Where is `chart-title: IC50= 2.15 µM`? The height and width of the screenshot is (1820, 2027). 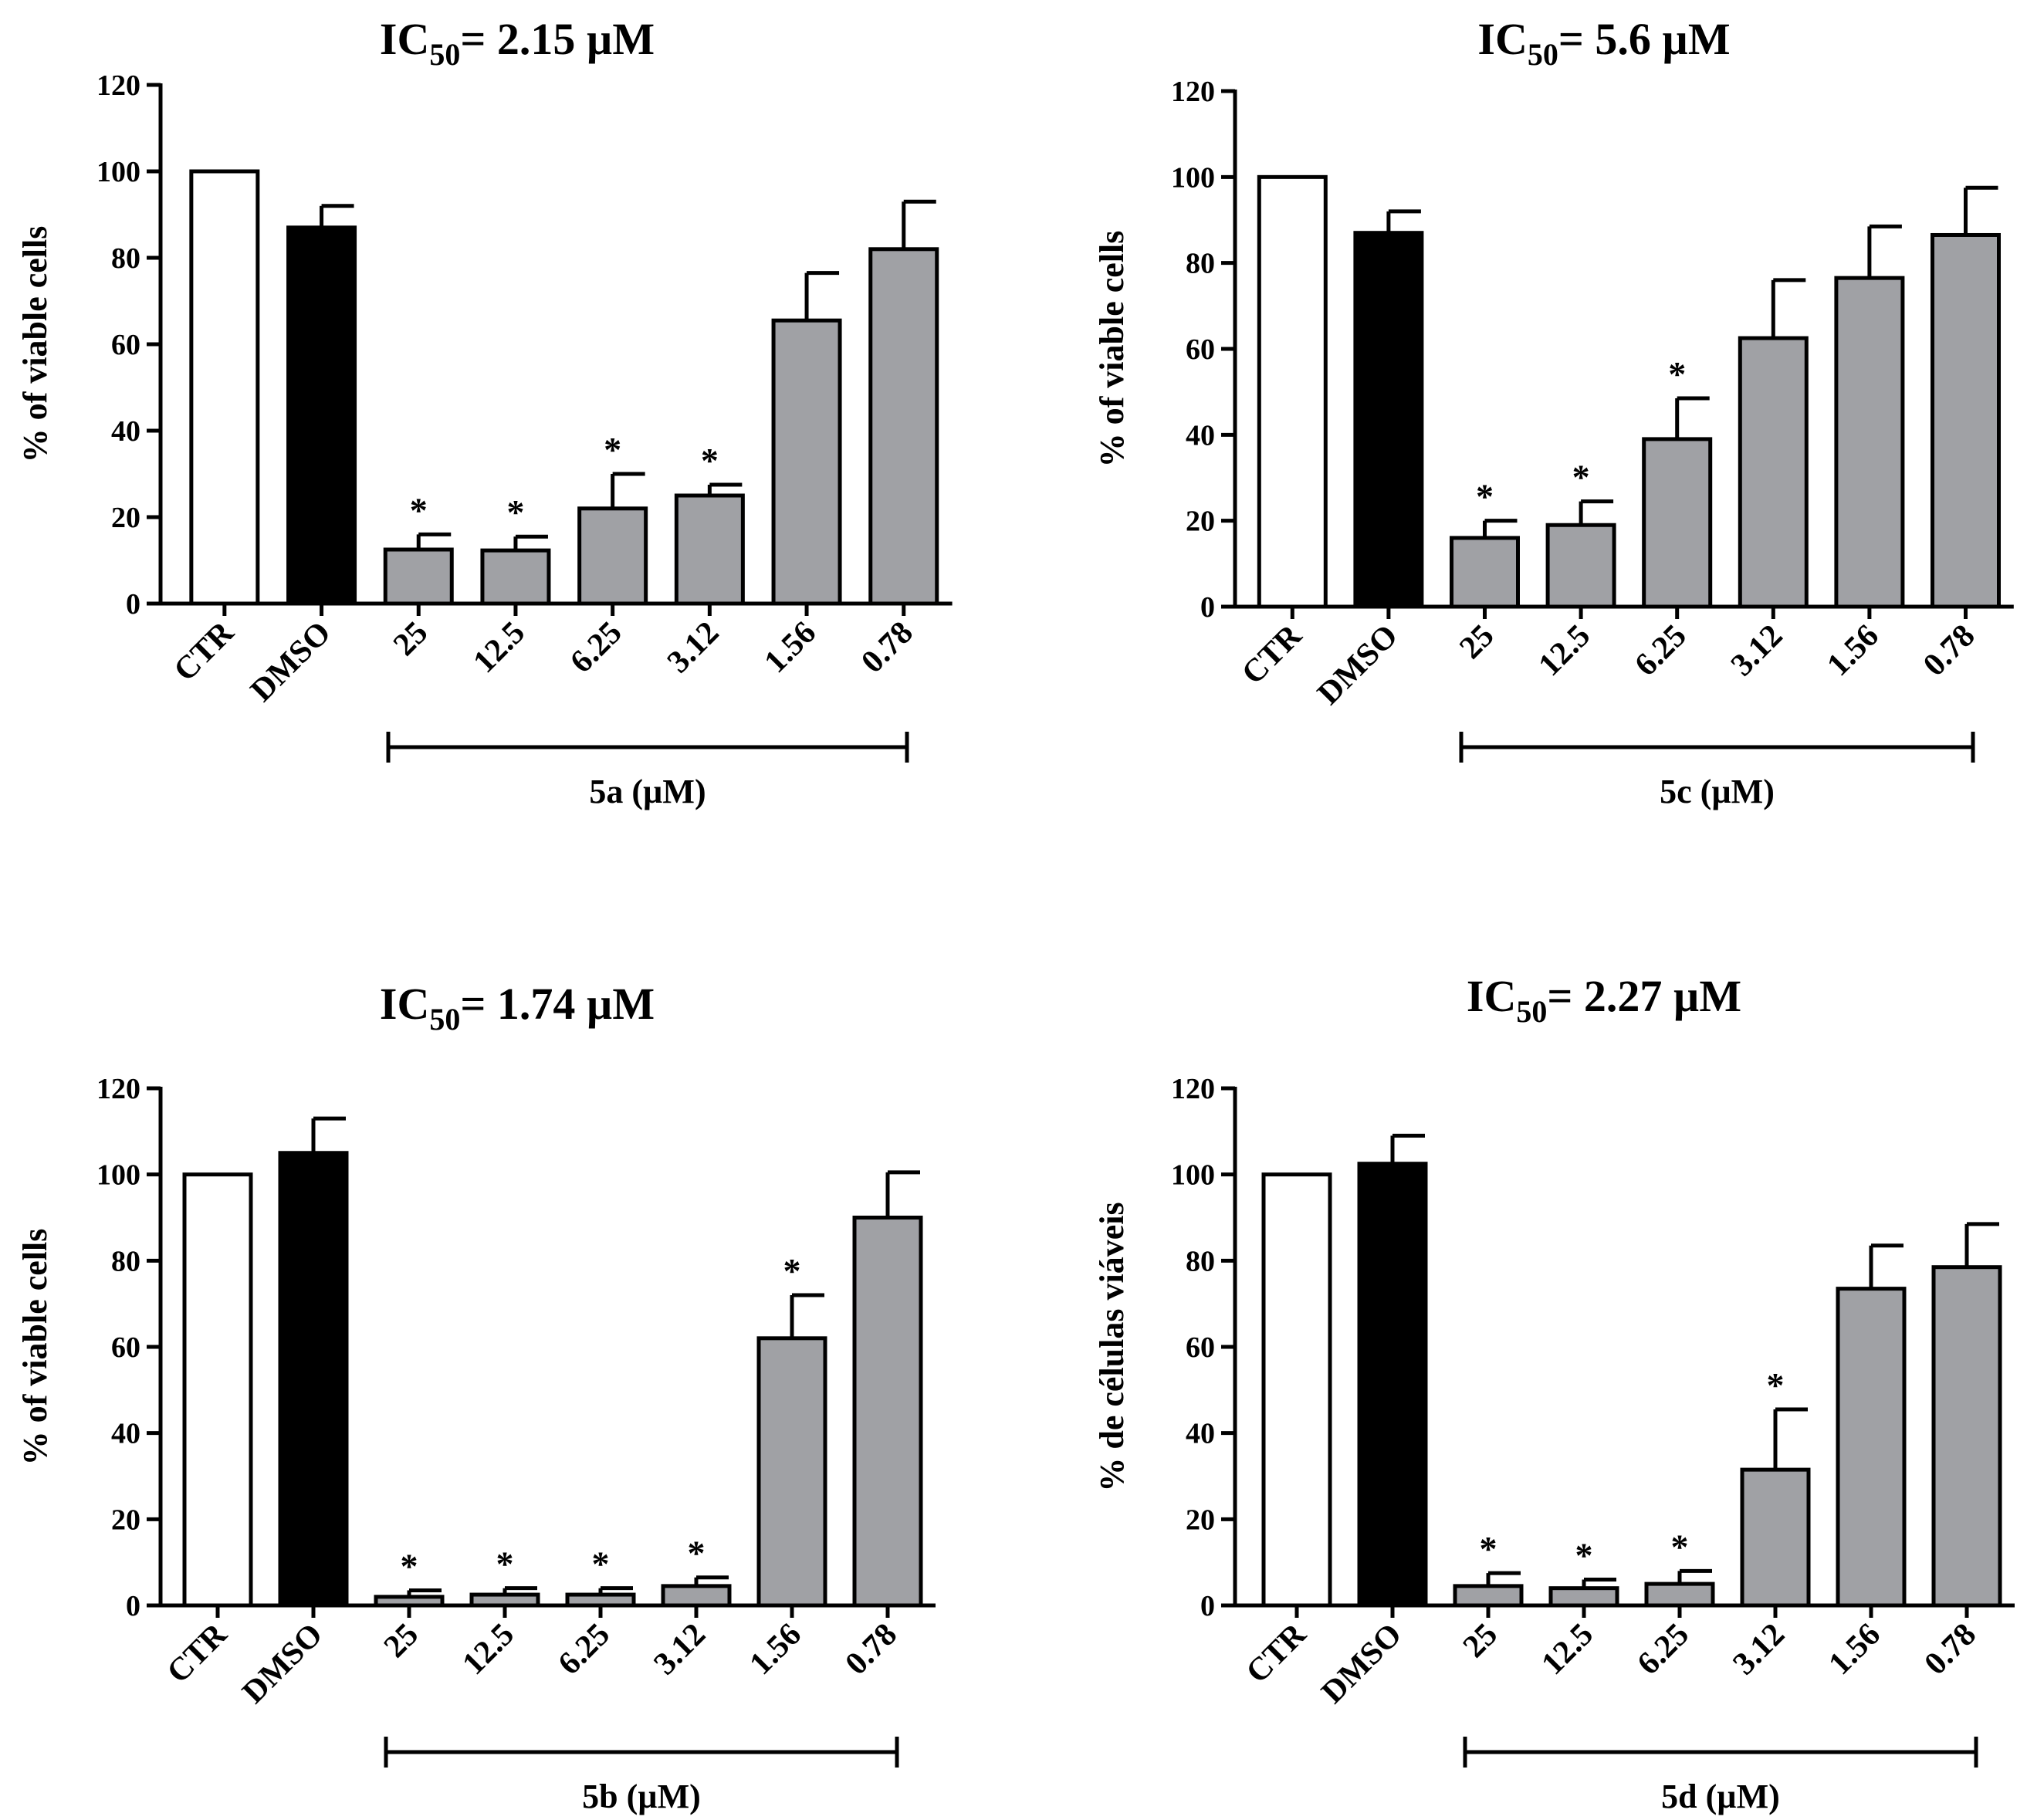
chart-title: IC50= 2.15 µM is located at coordinates (517, 43).